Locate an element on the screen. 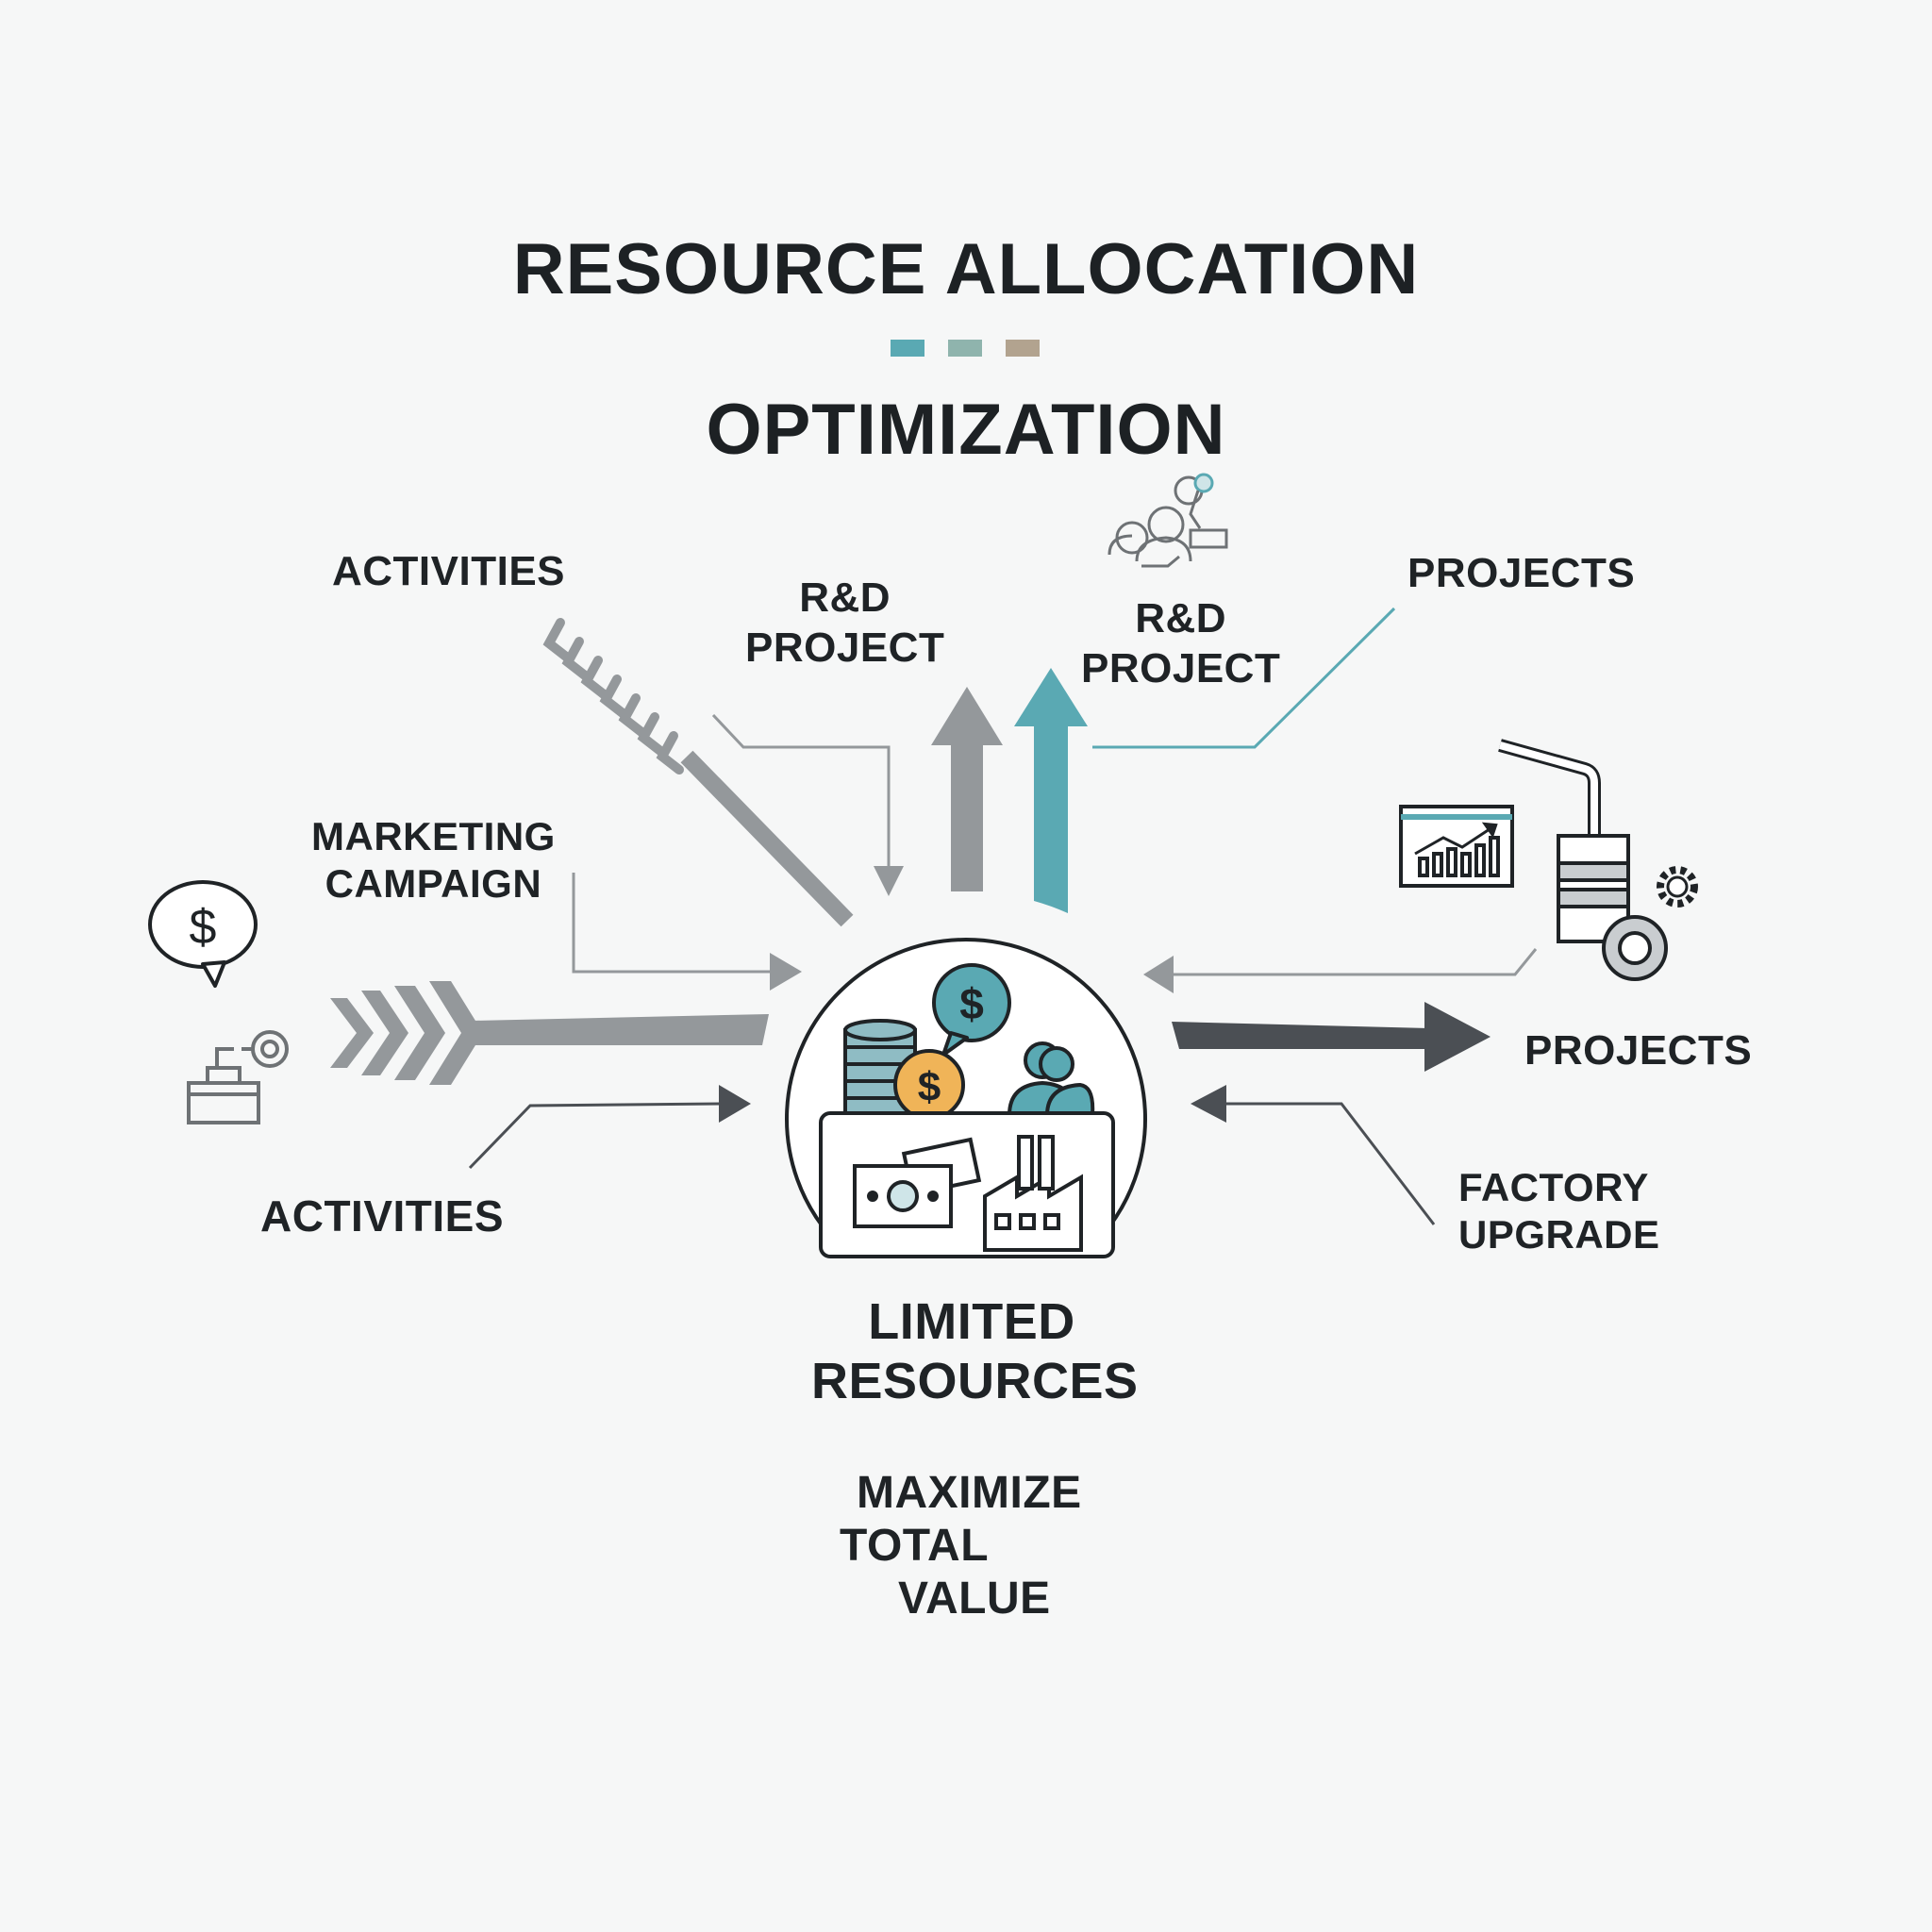 The height and width of the screenshot is (1932, 1932). factory-pipe-icon is located at coordinates (1564, 841).